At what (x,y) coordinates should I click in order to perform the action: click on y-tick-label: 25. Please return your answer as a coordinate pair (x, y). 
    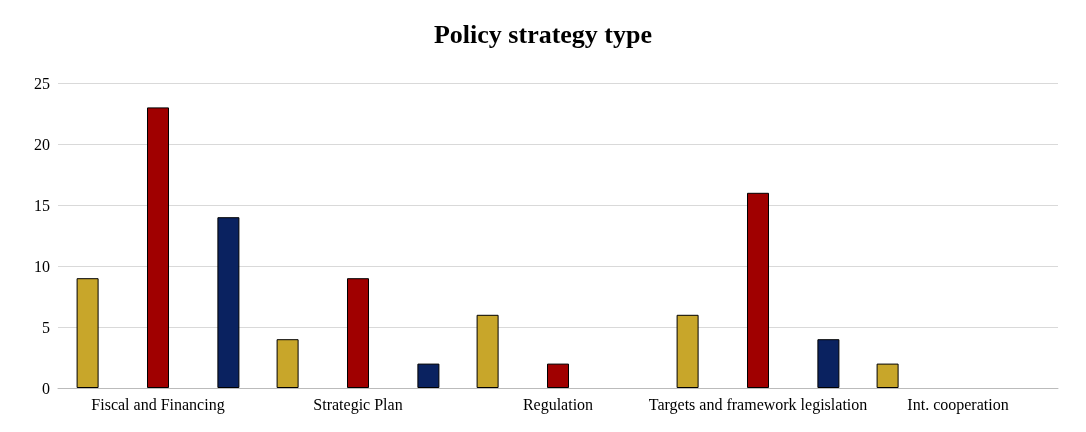
    Looking at the image, I should click on (42, 83).